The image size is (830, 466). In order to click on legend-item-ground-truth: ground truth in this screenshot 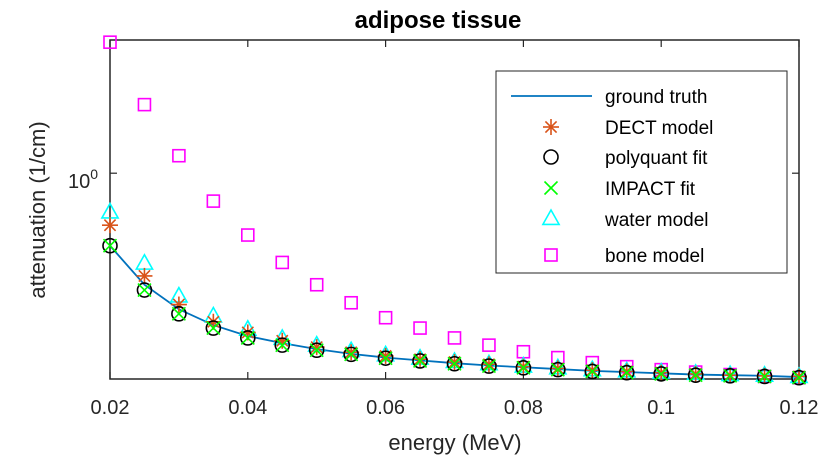, I will do `click(609, 97)`.